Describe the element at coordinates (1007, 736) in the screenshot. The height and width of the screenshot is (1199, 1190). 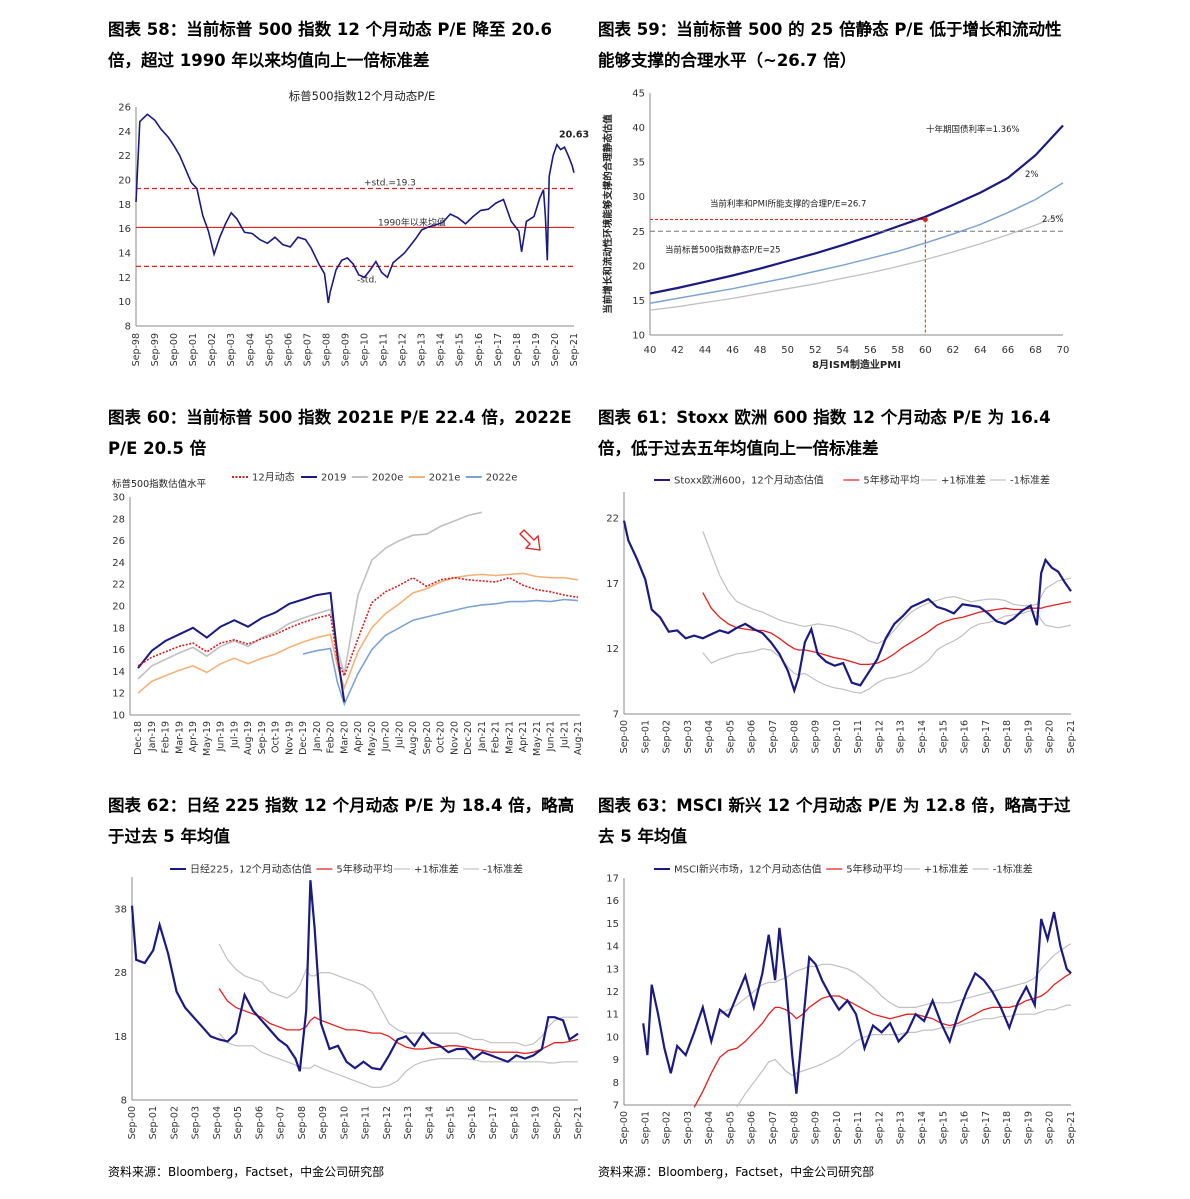
I see `chart-61-xtick-label: Sep-18` at that location.